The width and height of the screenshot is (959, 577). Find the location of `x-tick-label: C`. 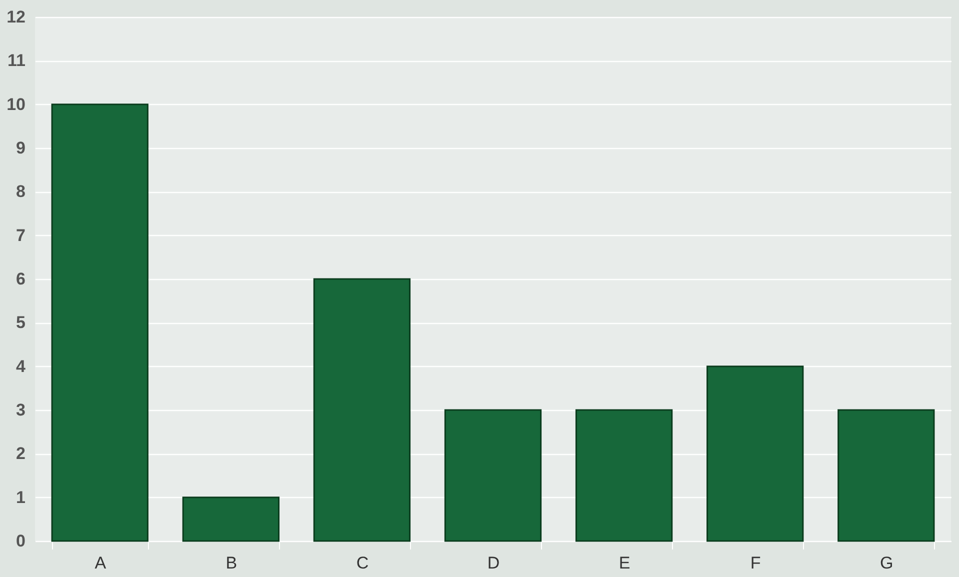

x-tick-label: C is located at coordinates (362, 563).